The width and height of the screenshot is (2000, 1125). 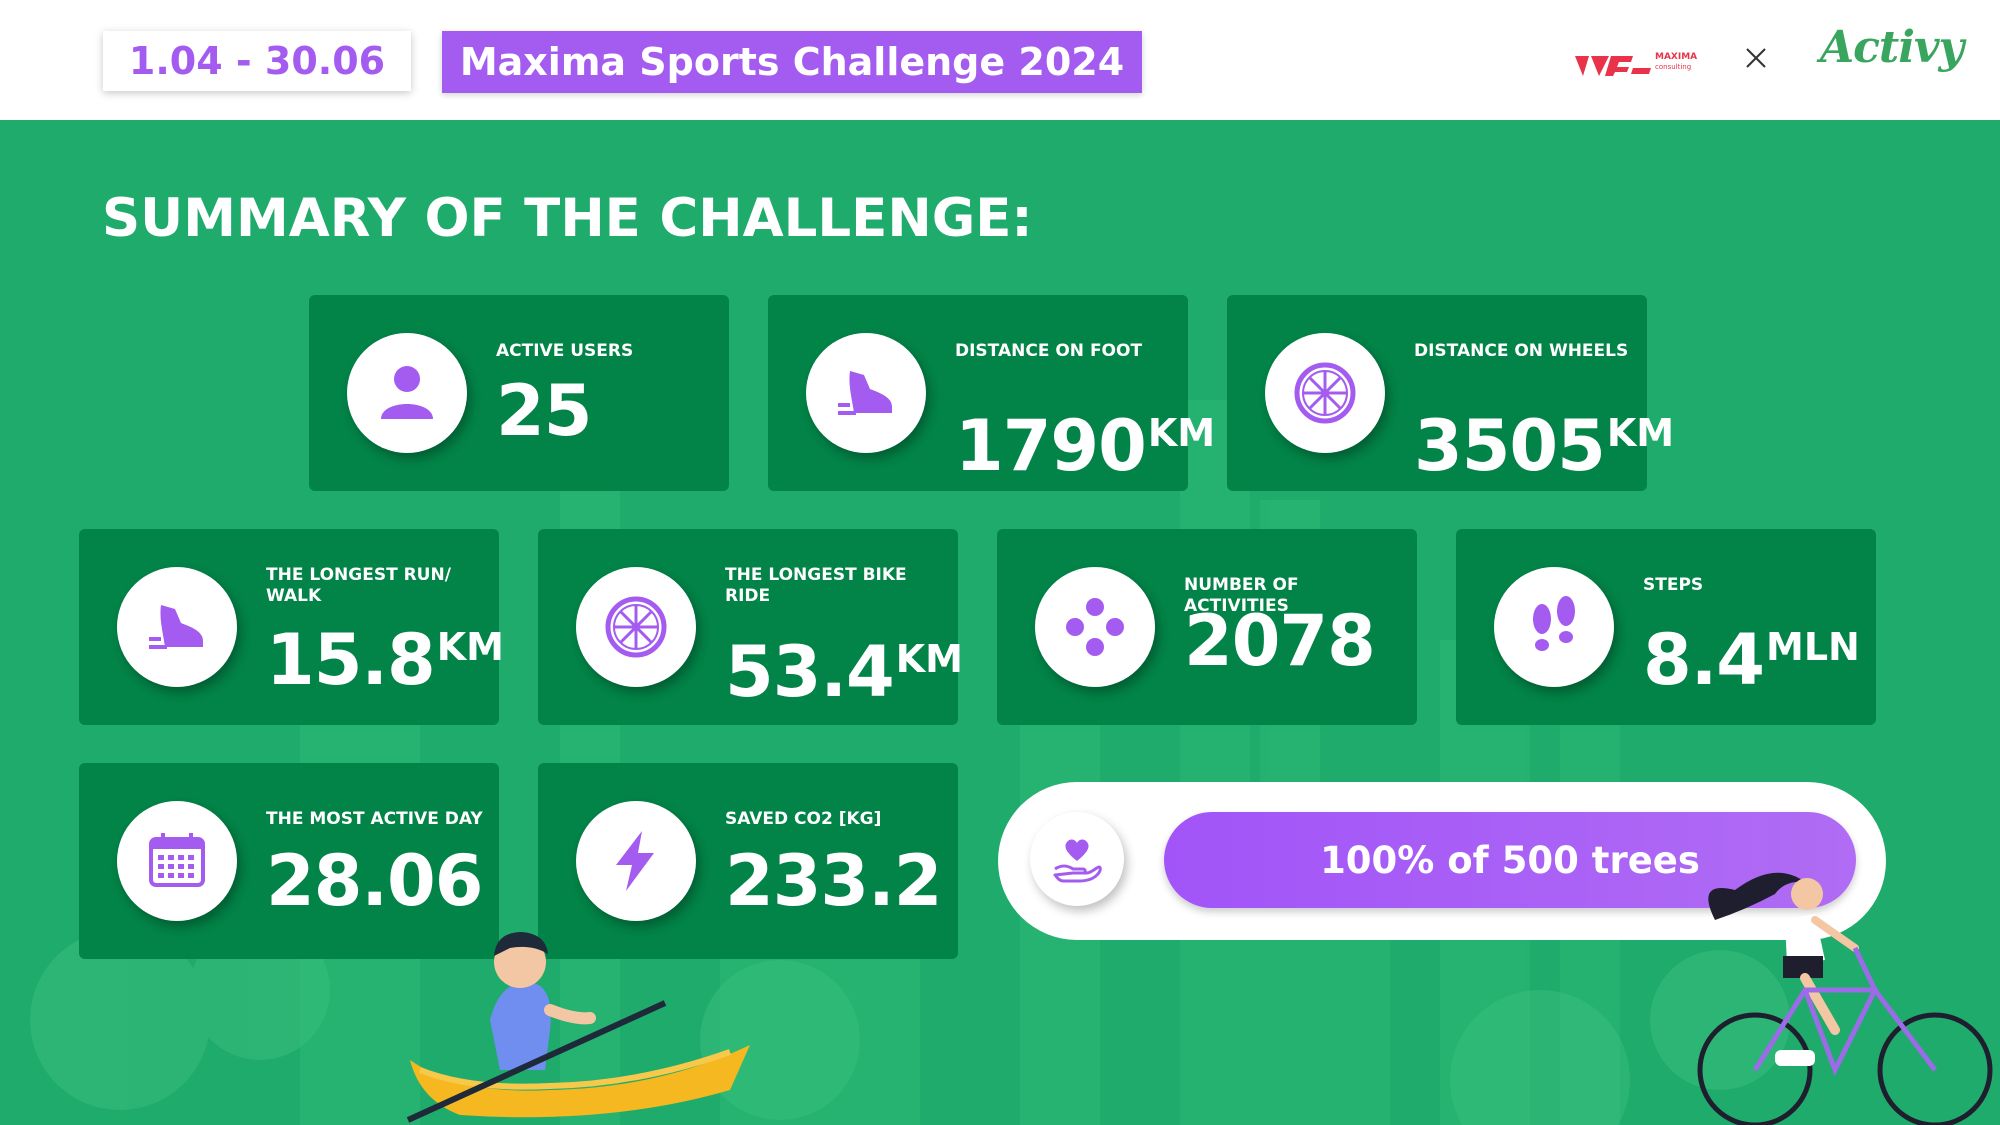 I want to click on activy-logo: Activy, so click(x=1892, y=47).